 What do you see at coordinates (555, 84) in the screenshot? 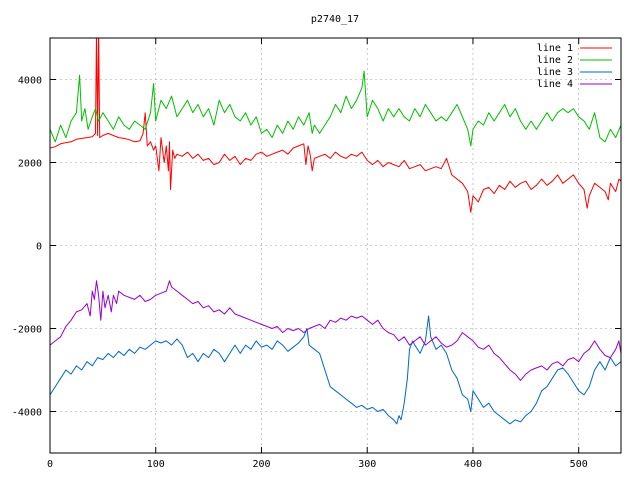
I see `legend-label: line 4` at bounding box center [555, 84].